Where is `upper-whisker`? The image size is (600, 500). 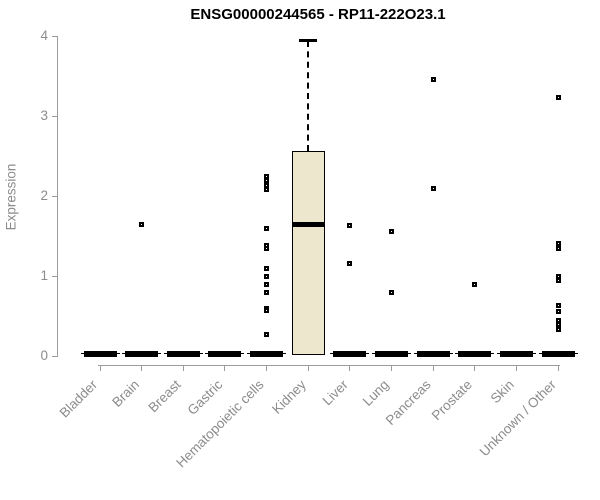 upper-whisker is located at coordinates (308, 96).